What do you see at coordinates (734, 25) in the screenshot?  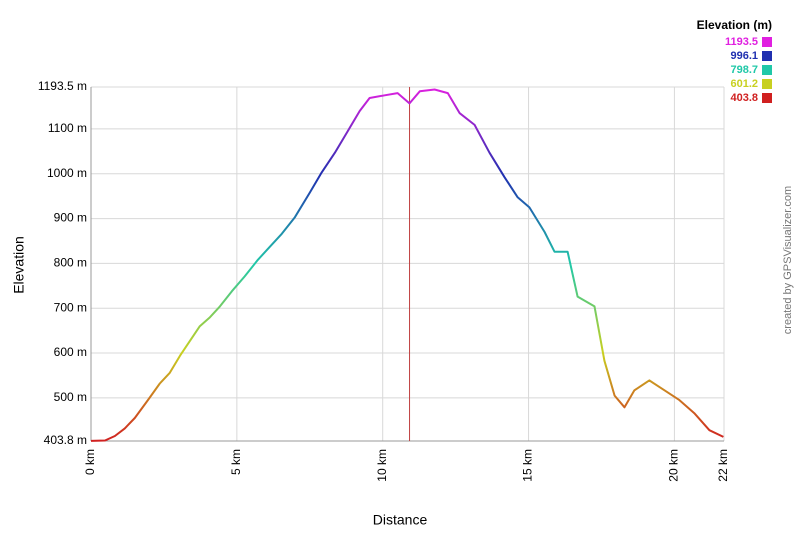 I see `legend-title: Elevation (m)` at bounding box center [734, 25].